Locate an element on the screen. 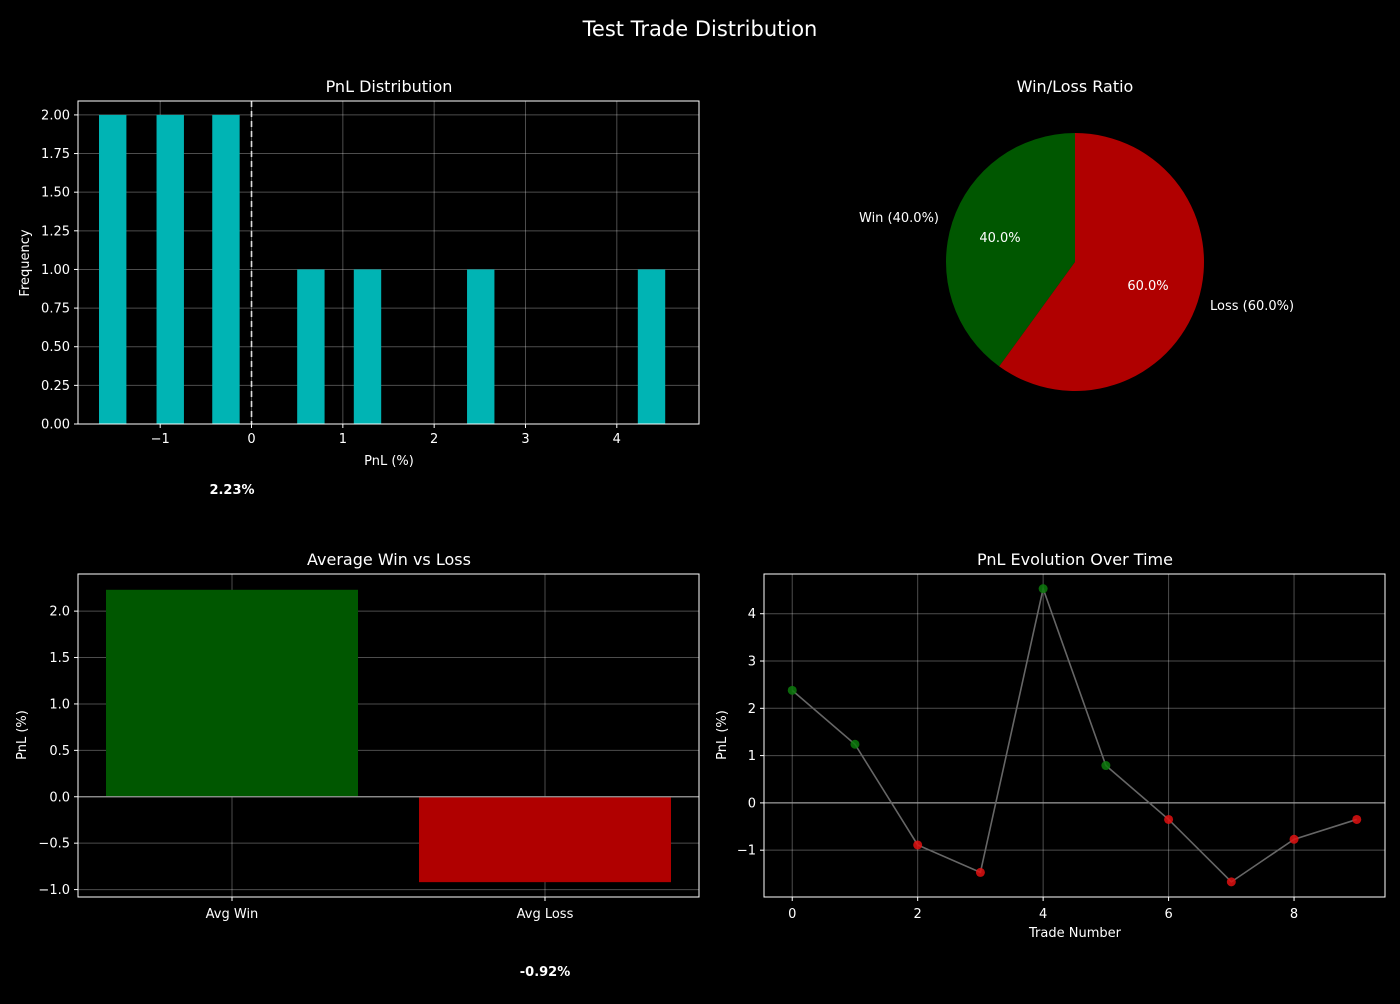 This screenshot has height=1004, width=1400. pnl-distribution-ylabel: Frequency is located at coordinates (25, 262).